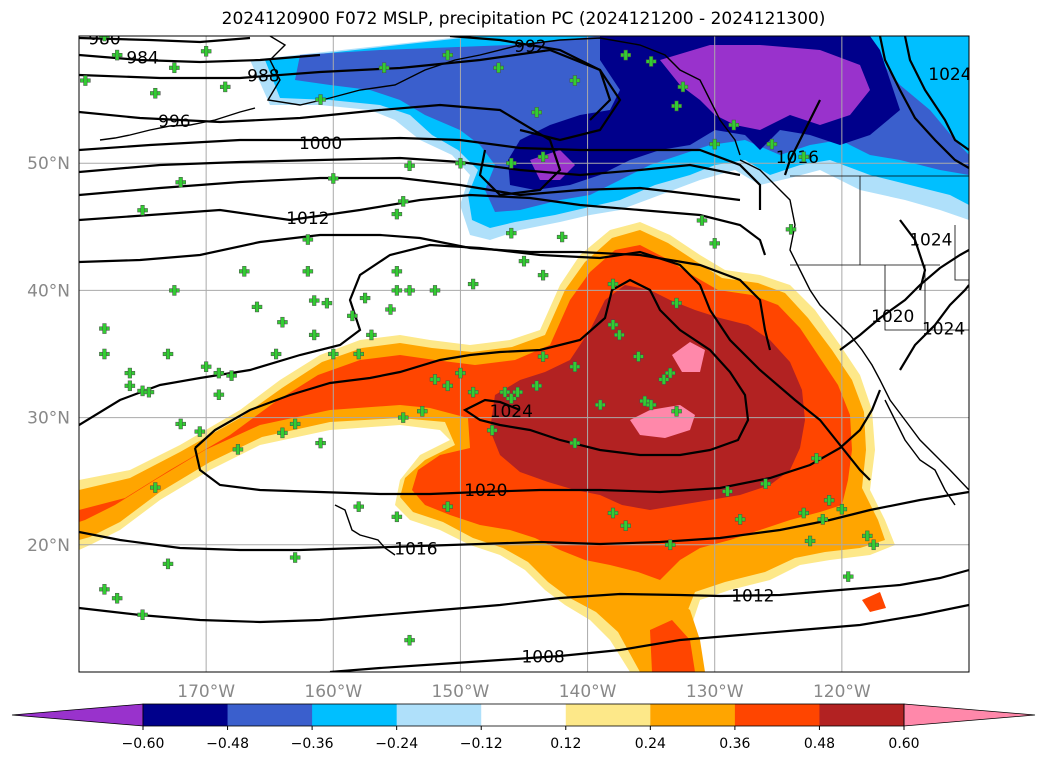  What do you see at coordinates (48, 546) in the screenshot?
I see `lat-label: 20°N` at bounding box center [48, 546].